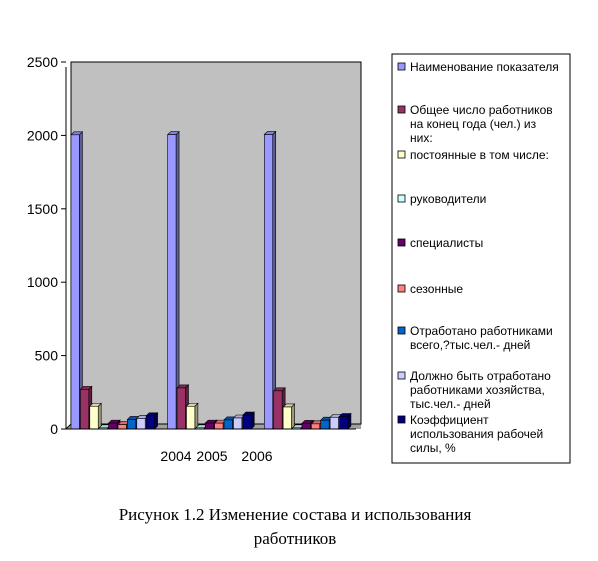 Image resolution: width=598 pixels, height=561 pixels. Describe the element at coordinates (481, 110) in the screenshot. I see `legend-label: Общее число работников` at that location.